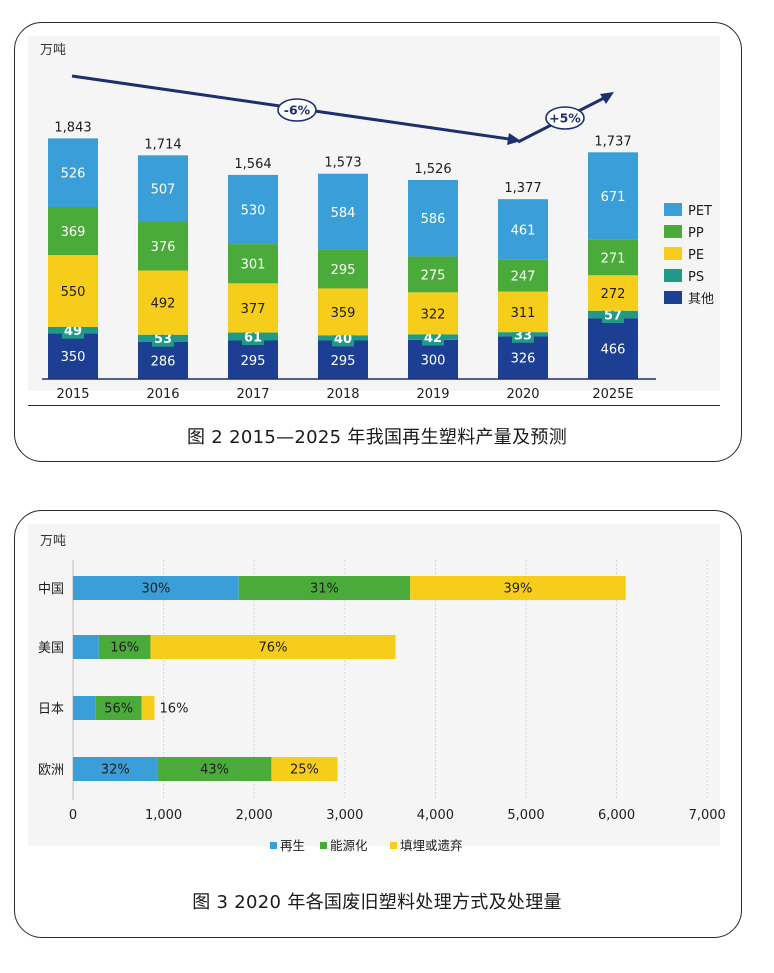  Describe the element at coordinates (565, 118) in the screenshot. I see `growth-badge-label: +5%` at that location.